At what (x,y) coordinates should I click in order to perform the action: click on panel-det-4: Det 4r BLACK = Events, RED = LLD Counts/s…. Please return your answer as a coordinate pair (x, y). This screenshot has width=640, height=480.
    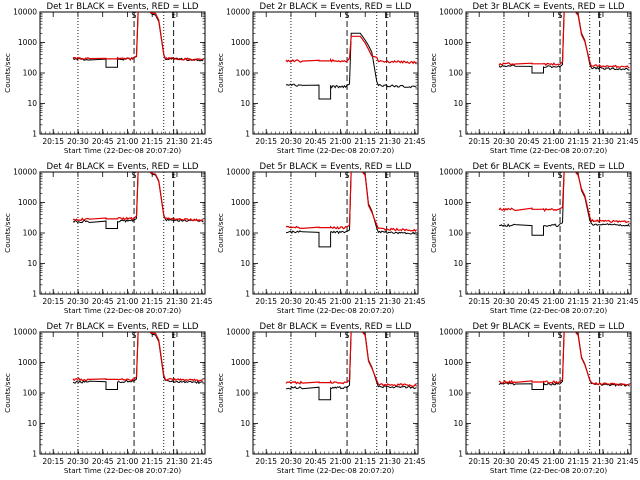
    Looking at the image, I should click on (108, 238).